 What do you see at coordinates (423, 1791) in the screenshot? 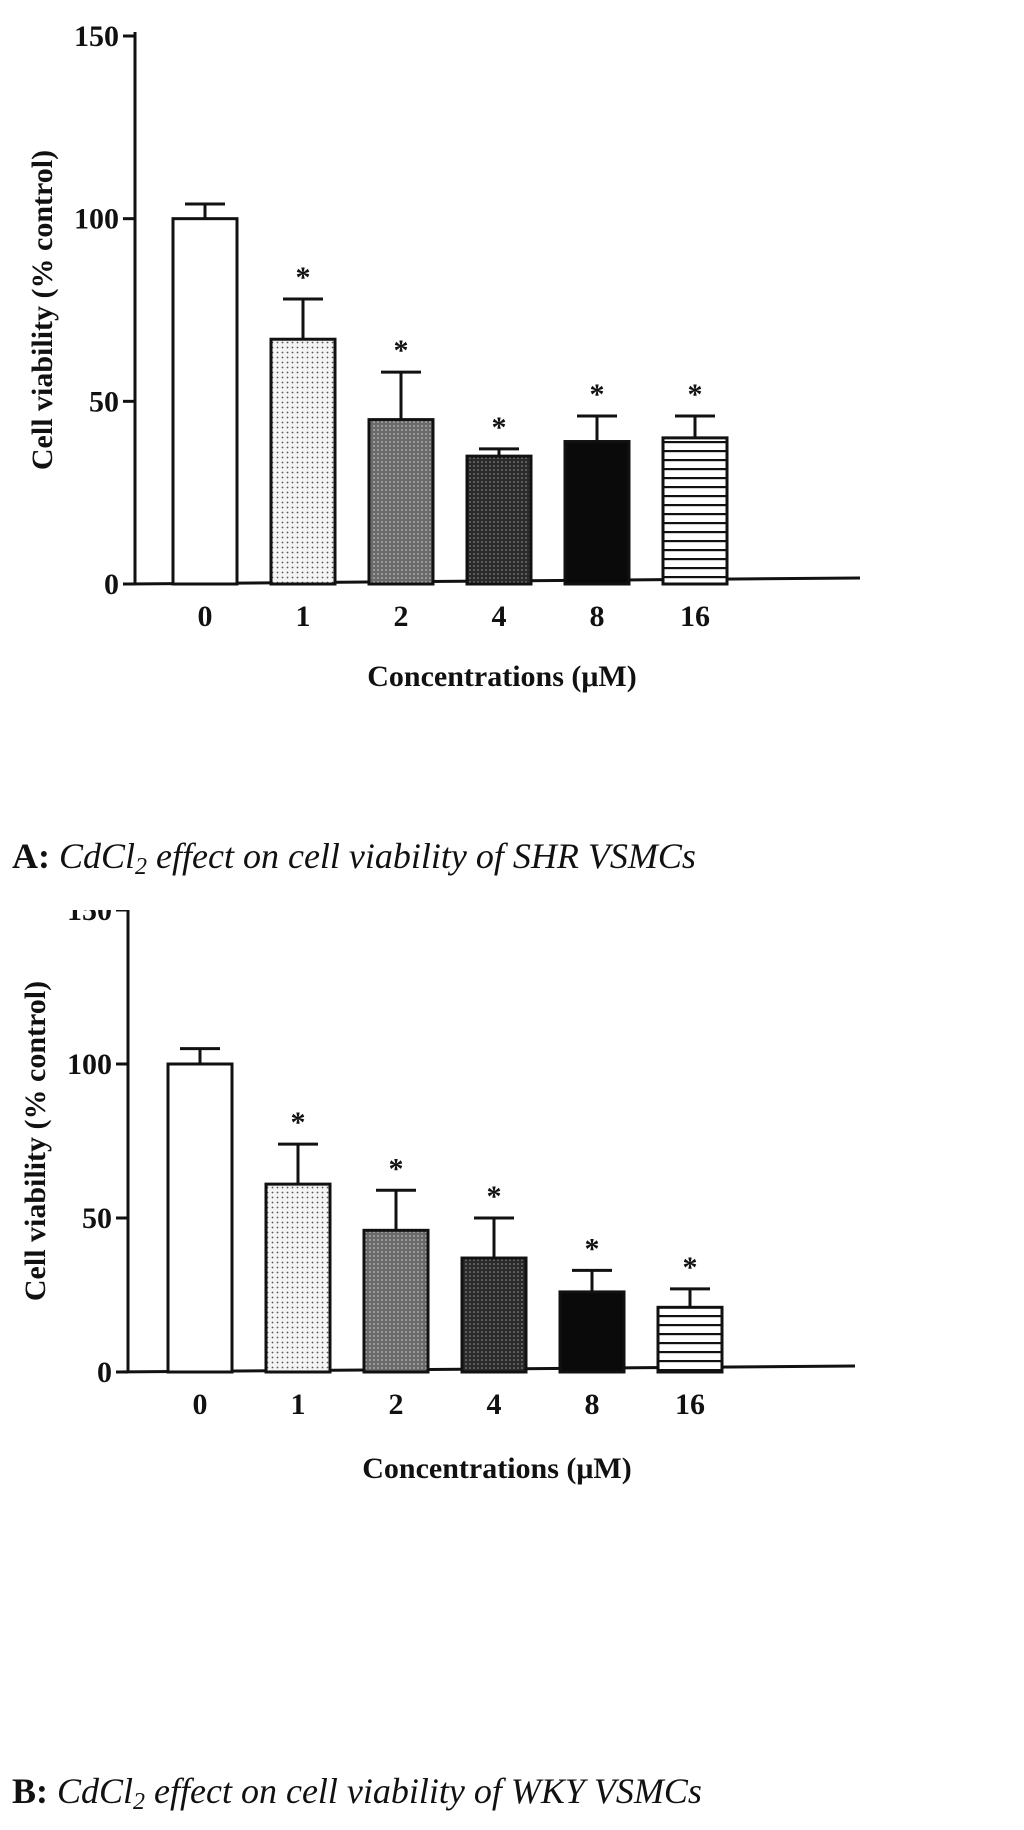
I see `caption-b-text-post: effect on cell viability of WKY VSMCs` at bounding box center [423, 1791].